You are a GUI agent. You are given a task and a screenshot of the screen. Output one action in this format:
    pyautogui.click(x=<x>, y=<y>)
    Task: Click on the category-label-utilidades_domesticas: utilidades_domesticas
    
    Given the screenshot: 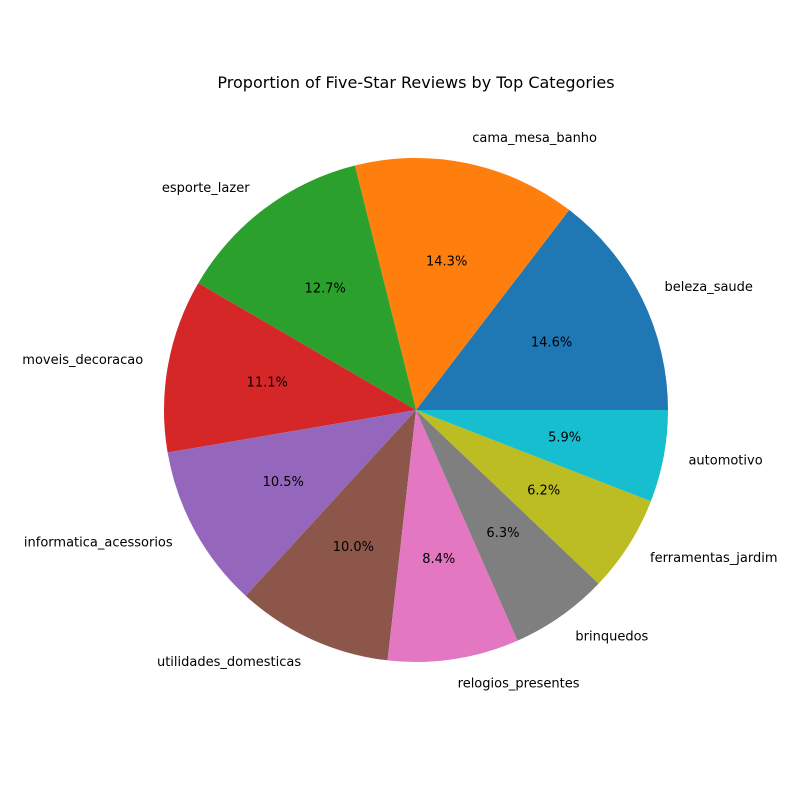 What is the action you would take?
    pyautogui.click(x=229, y=662)
    